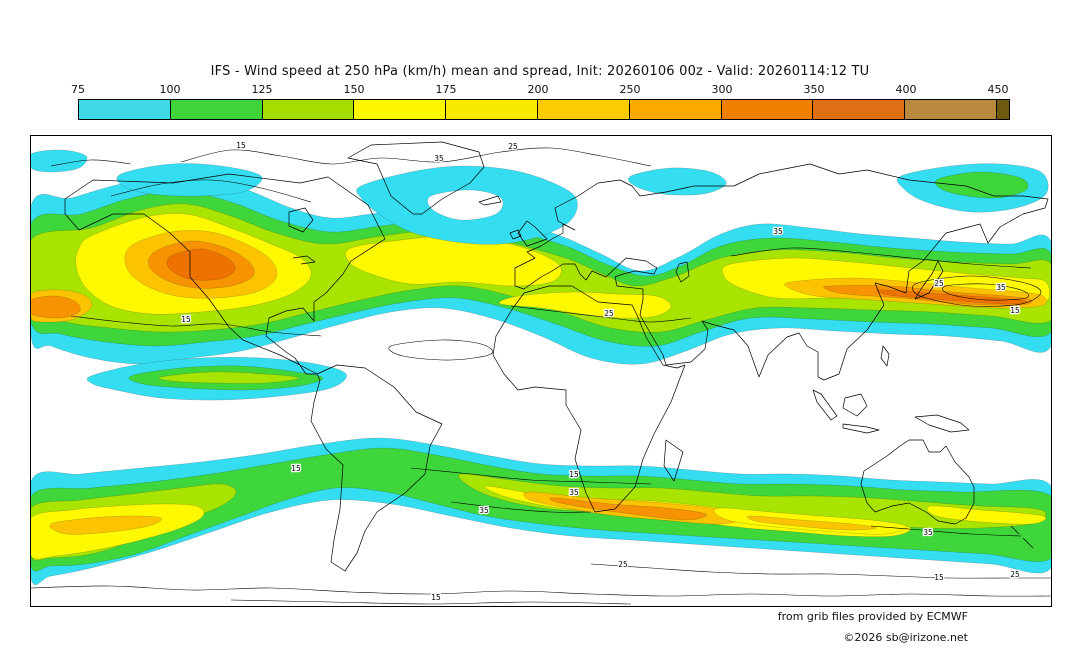  I want to click on colorbar-tick-label: 75, so click(78, 89).